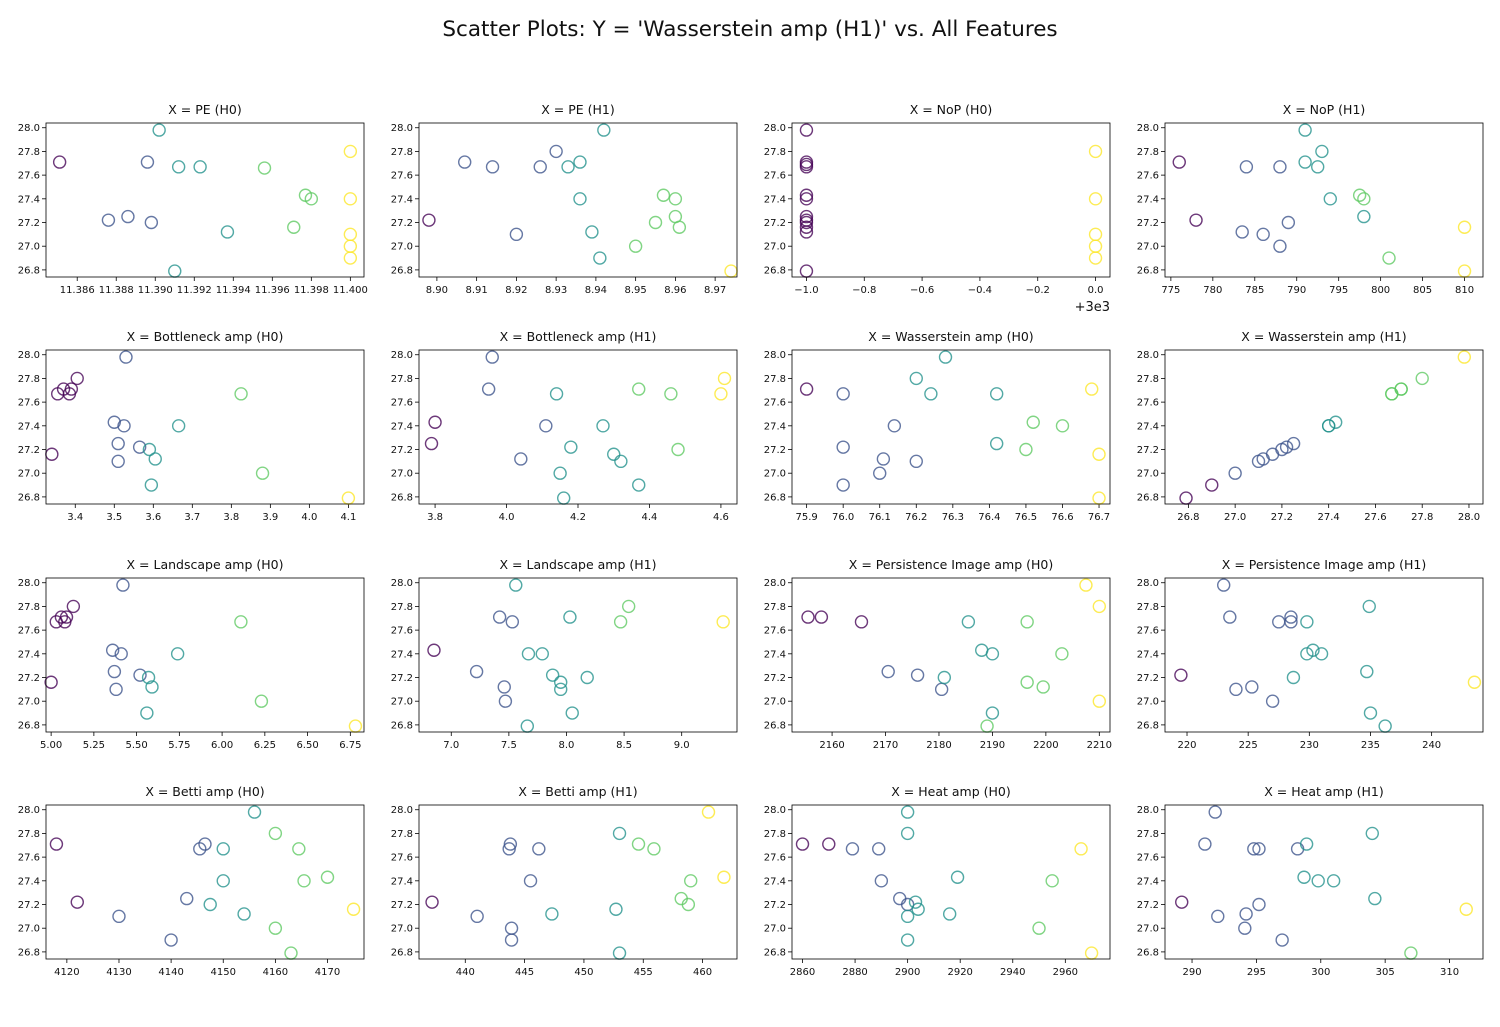  What do you see at coordinates (950, 336) in the screenshot?
I see `subplot-title: X = Wasserstein amp (H0)` at bounding box center [950, 336].